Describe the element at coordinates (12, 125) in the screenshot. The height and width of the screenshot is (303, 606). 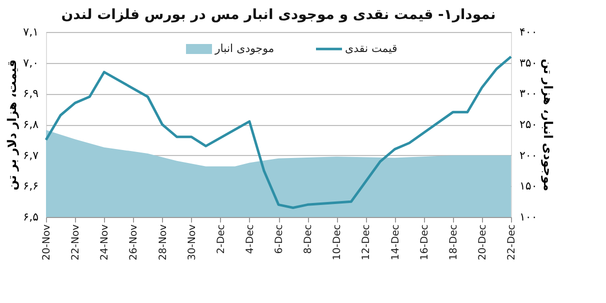
I see `y-axis-title: قیمت، هزار دلار بر تن` at that location.